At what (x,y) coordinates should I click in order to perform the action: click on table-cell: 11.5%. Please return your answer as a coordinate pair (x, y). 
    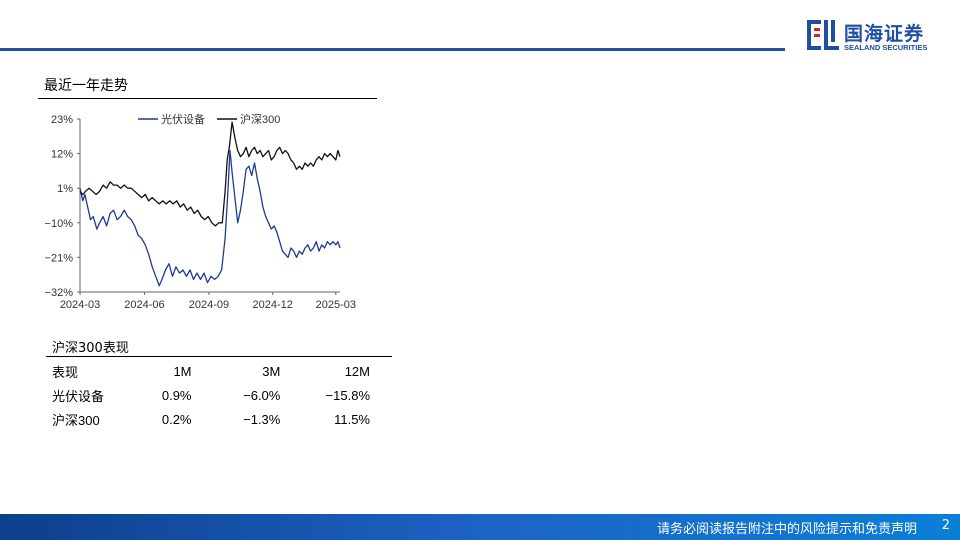
    Looking at the image, I should click on (352, 419).